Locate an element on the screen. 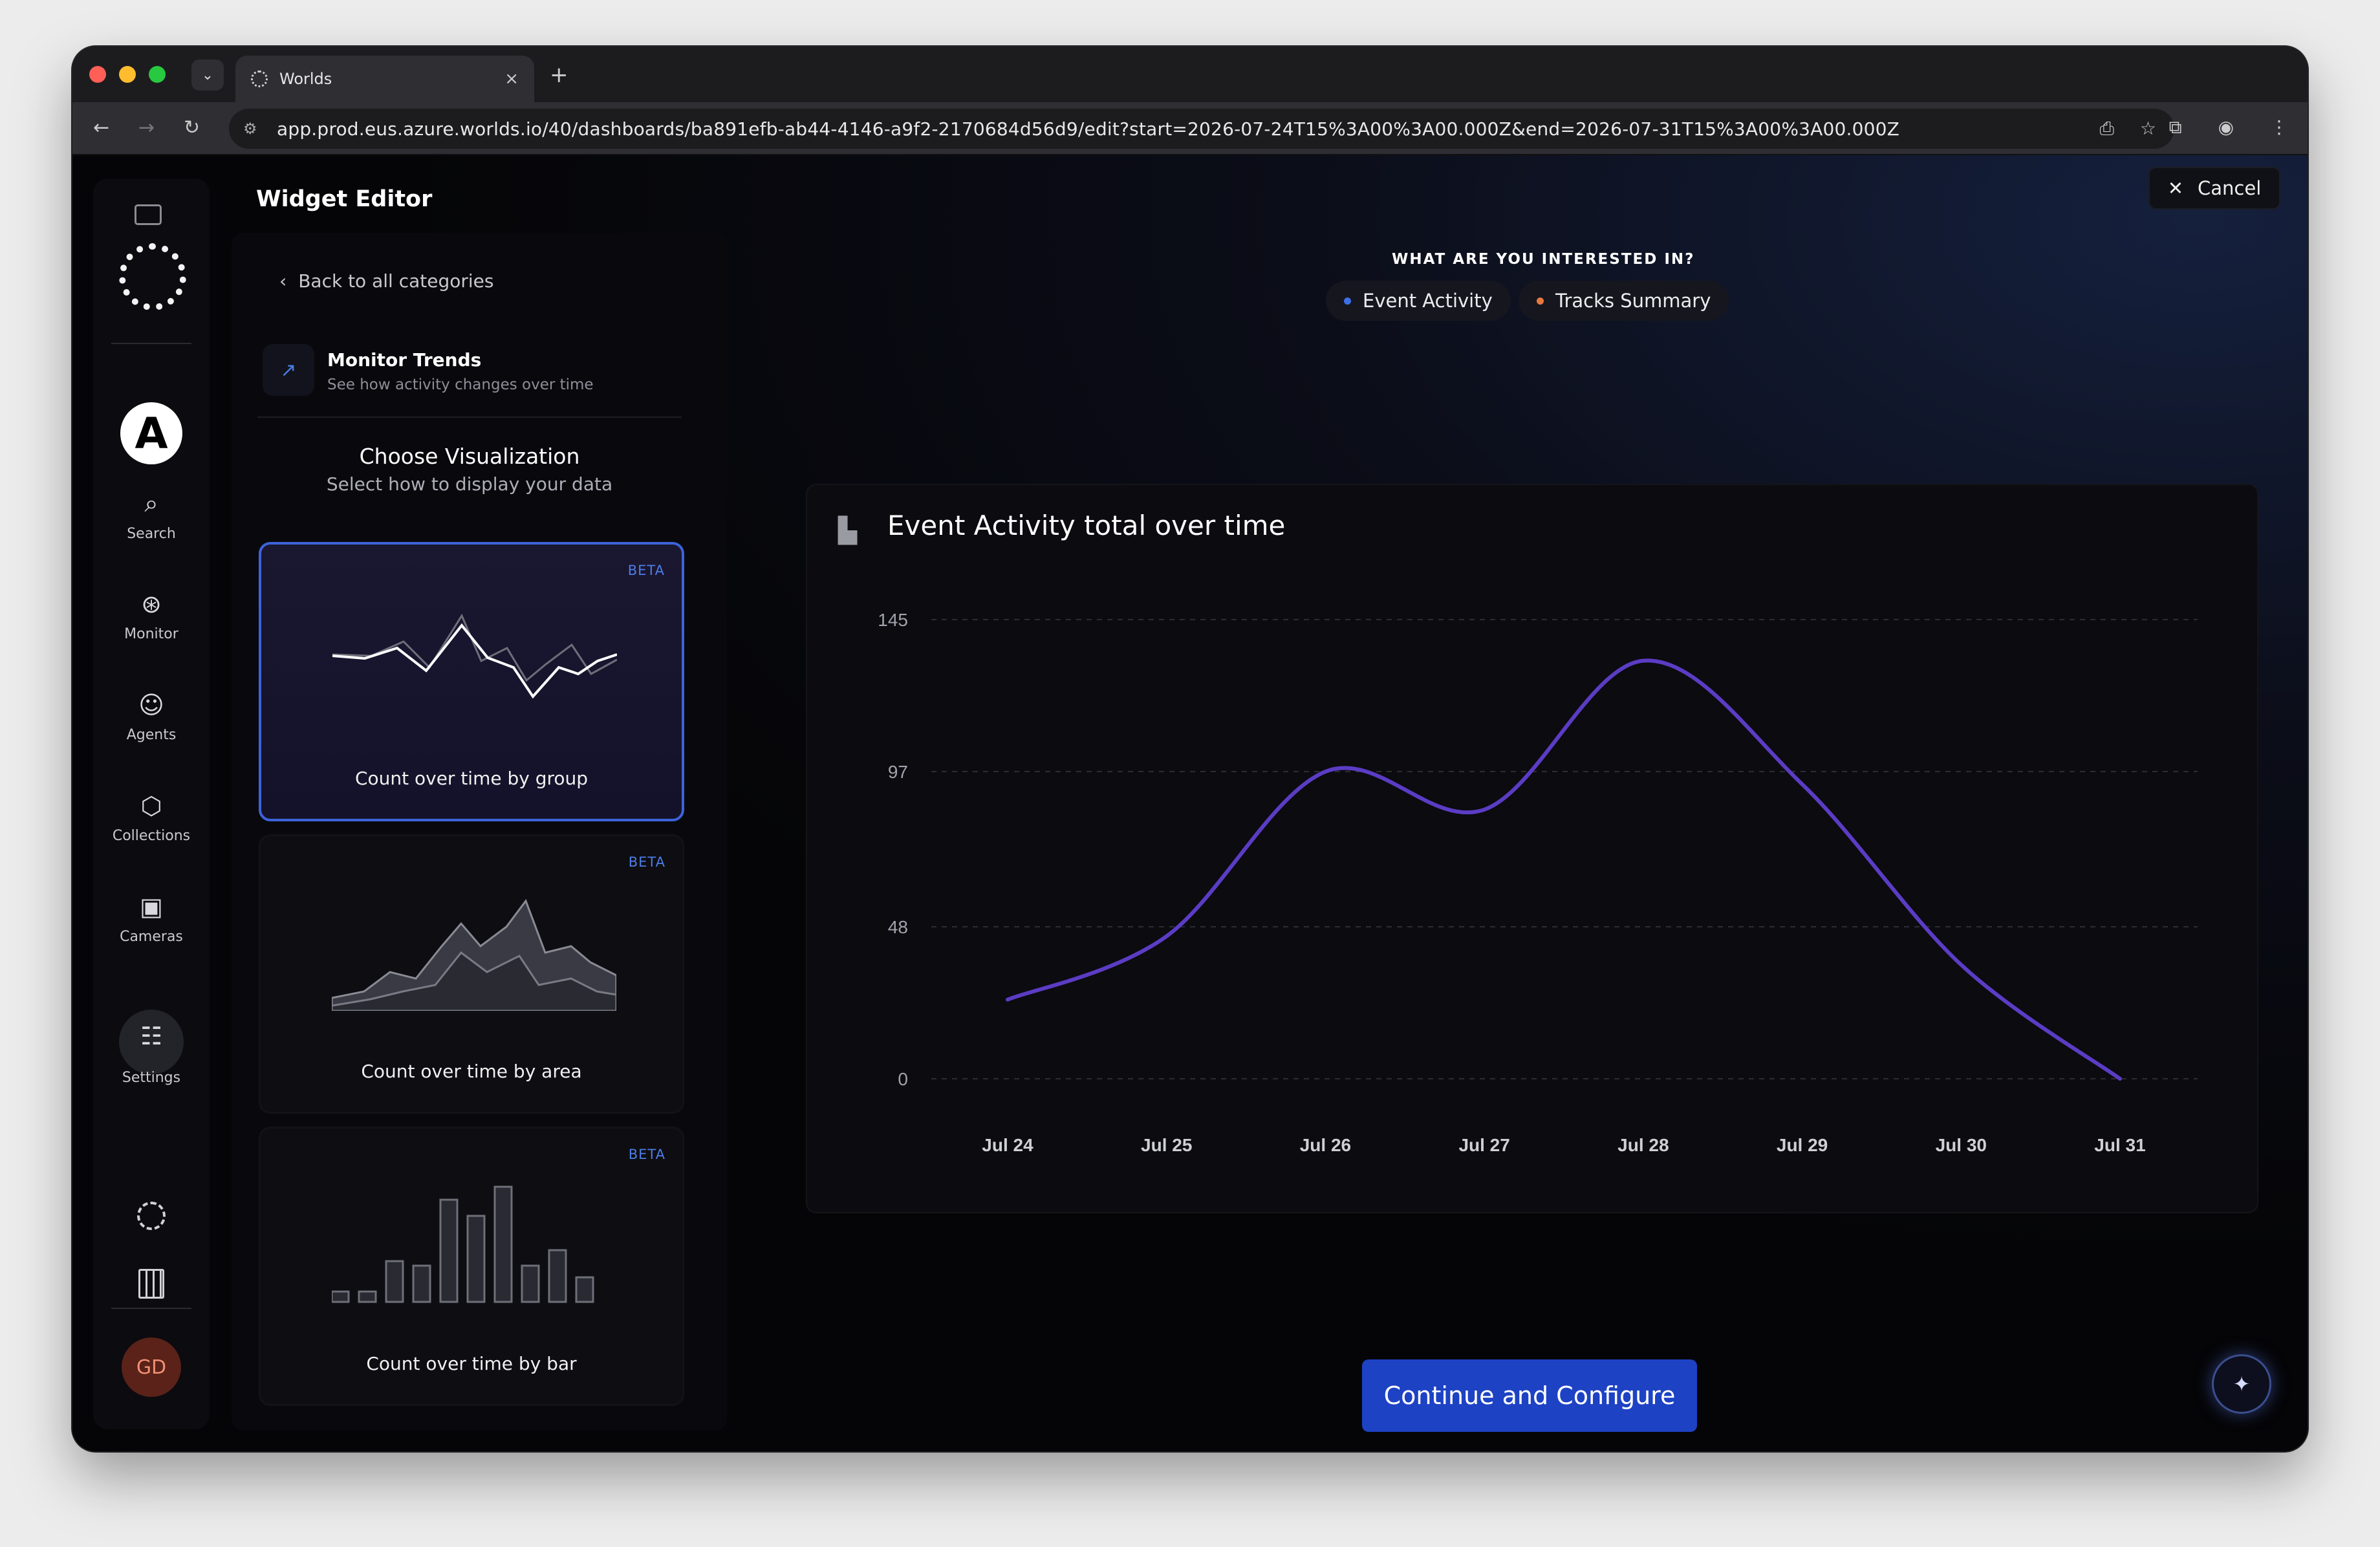  building-icon is located at coordinates (151, 1284).